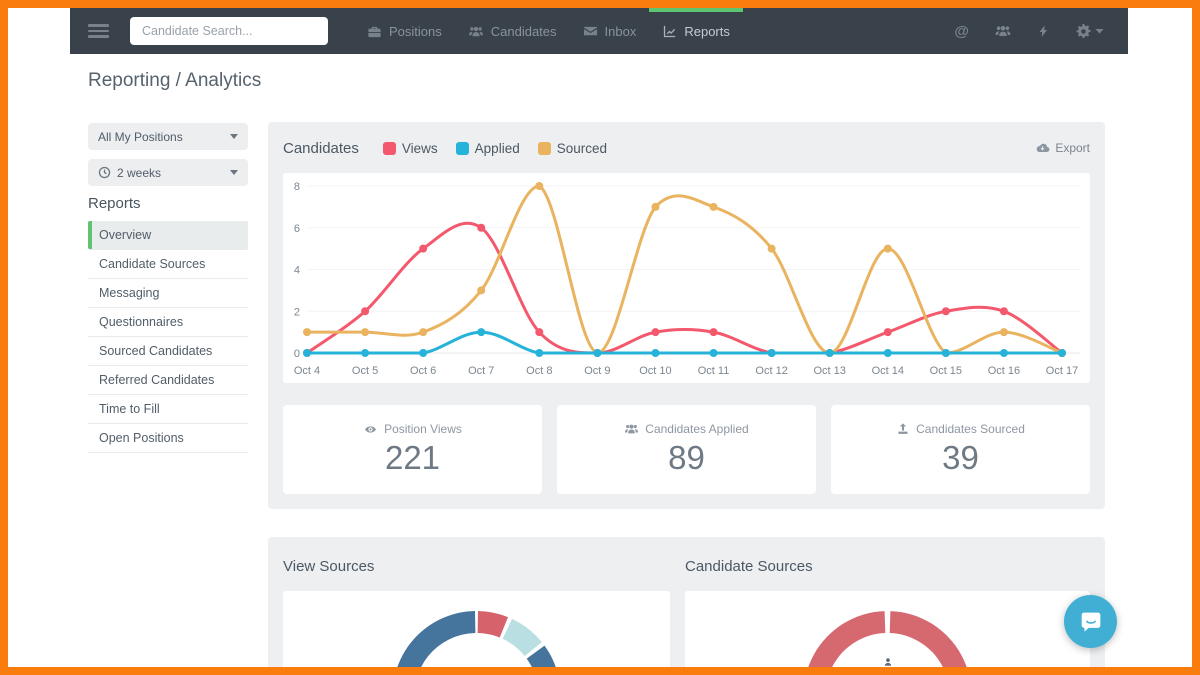 The height and width of the screenshot is (675, 1200). Describe the element at coordinates (1062, 371) in the screenshot. I see `svg-text: Oct 17` at that location.